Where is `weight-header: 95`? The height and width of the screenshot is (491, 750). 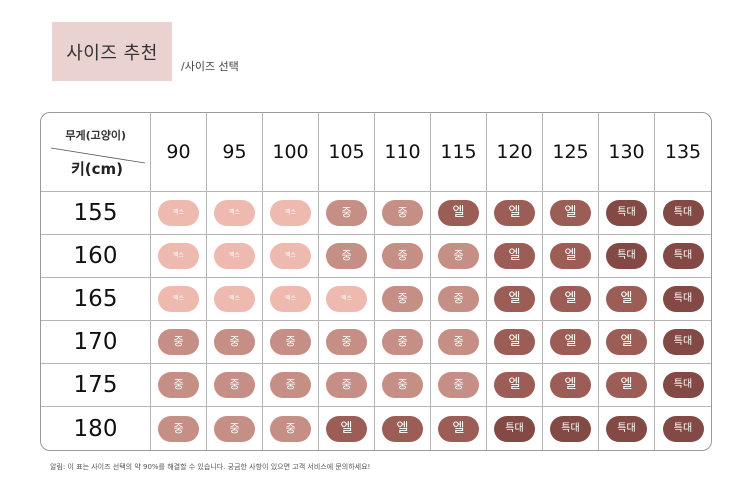 weight-header: 95 is located at coordinates (235, 152).